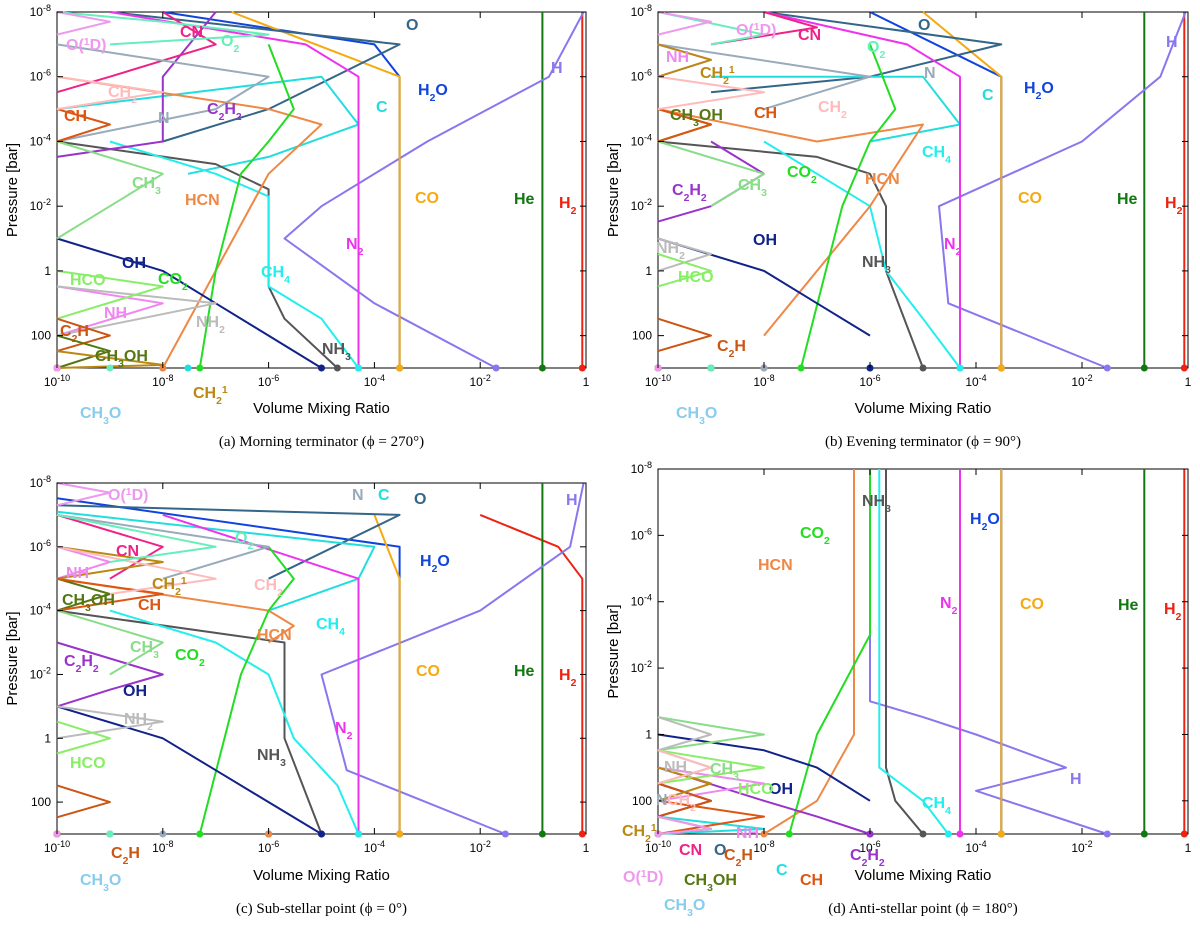 This screenshot has width=1200, height=929. I want to click on panel-caption: (a) Morning terminator (ϕ = 270°), so click(321, 442).